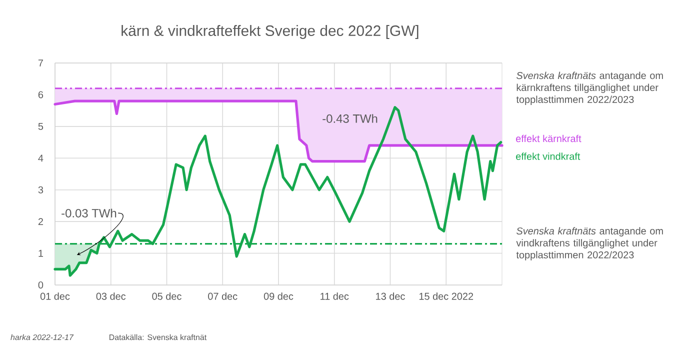 The height and width of the screenshot is (346, 700). What do you see at coordinates (334, 296) in the screenshot?
I see `x-tick-label: 11 dec` at bounding box center [334, 296].